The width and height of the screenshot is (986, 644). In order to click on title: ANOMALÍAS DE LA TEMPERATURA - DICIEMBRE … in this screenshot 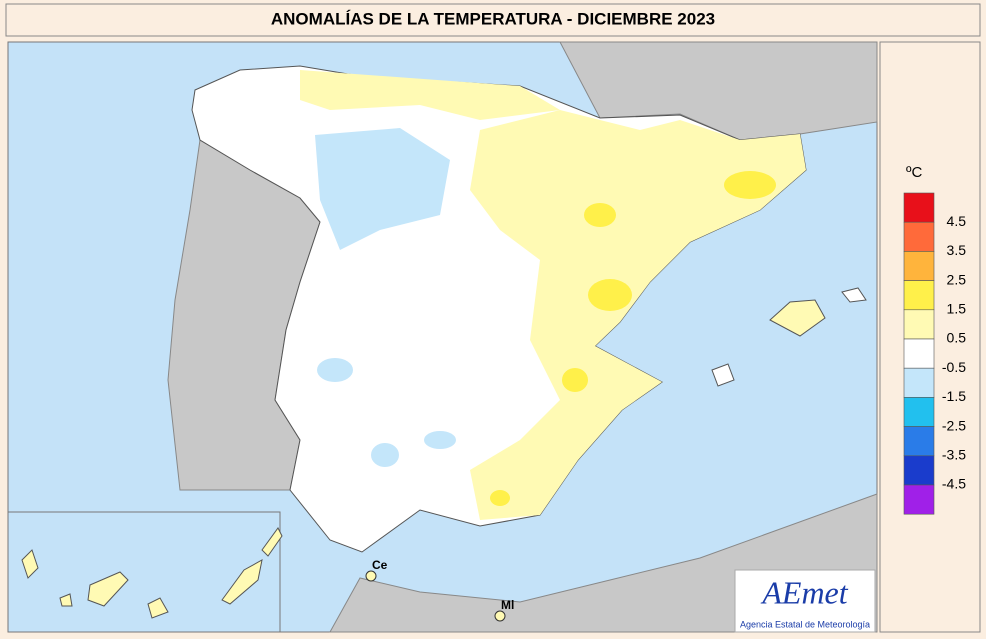, I will do `click(493, 18)`.